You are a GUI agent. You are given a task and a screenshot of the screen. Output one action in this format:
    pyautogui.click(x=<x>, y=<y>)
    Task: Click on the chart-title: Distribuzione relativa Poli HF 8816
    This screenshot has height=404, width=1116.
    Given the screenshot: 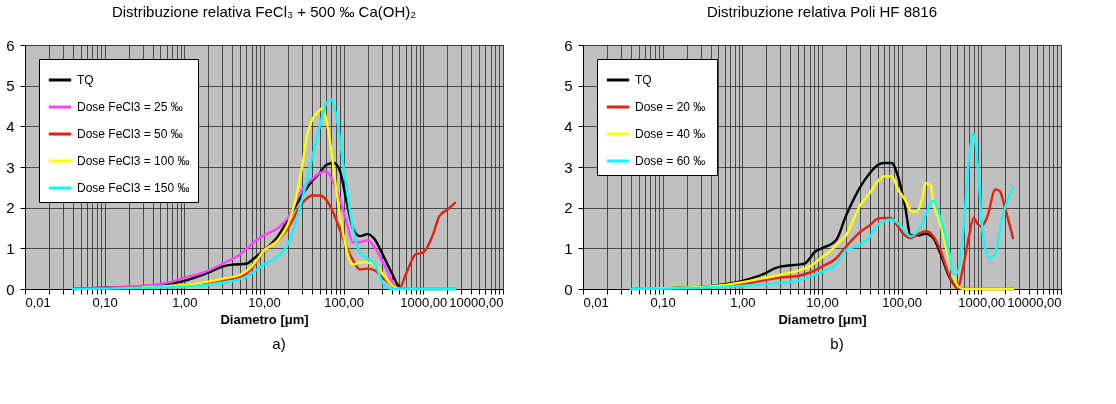 What is the action you would take?
    pyautogui.click(x=822, y=11)
    